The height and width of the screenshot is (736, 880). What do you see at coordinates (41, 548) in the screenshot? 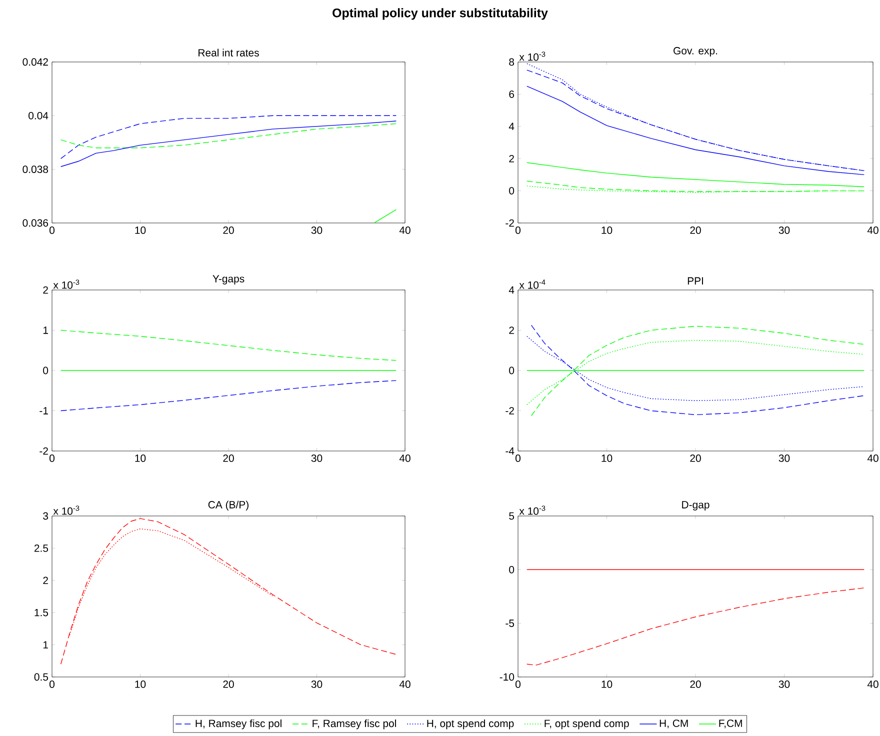
I see `y-tick-label: 2.5` at bounding box center [41, 548].